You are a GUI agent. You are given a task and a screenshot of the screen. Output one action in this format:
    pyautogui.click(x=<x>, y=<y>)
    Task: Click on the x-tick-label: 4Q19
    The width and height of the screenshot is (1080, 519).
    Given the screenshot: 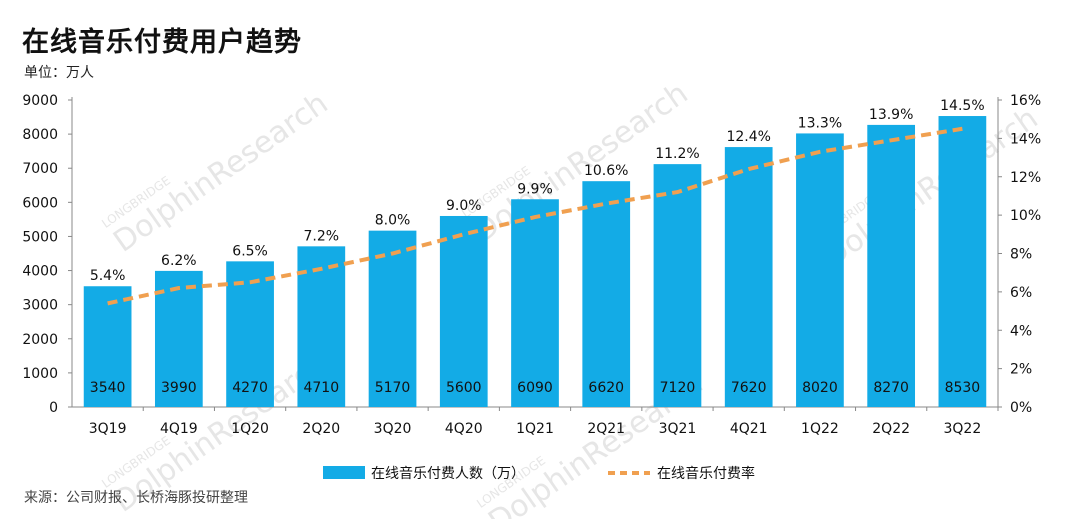 What is the action you would take?
    pyautogui.click(x=179, y=429)
    